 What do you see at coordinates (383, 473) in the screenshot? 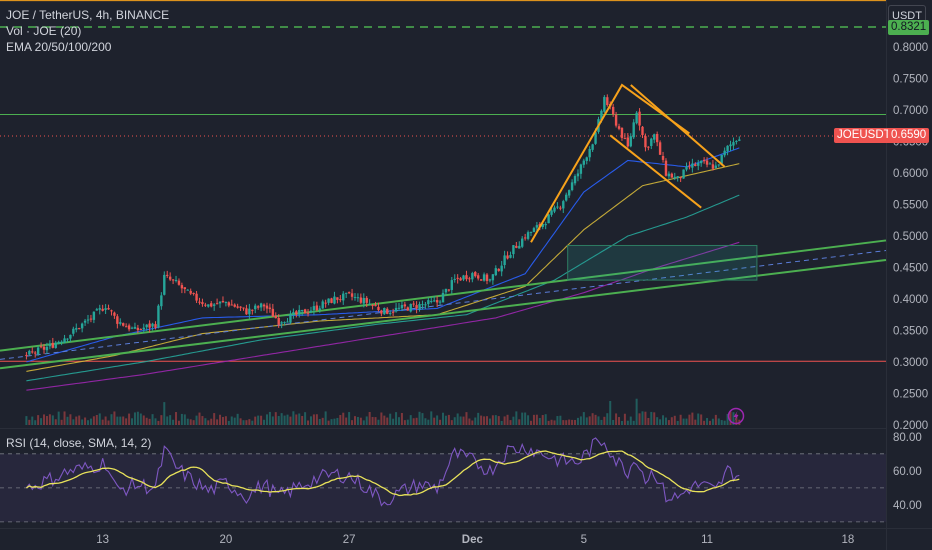
I see `rsi-sma-line` at bounding box center [383, 473].